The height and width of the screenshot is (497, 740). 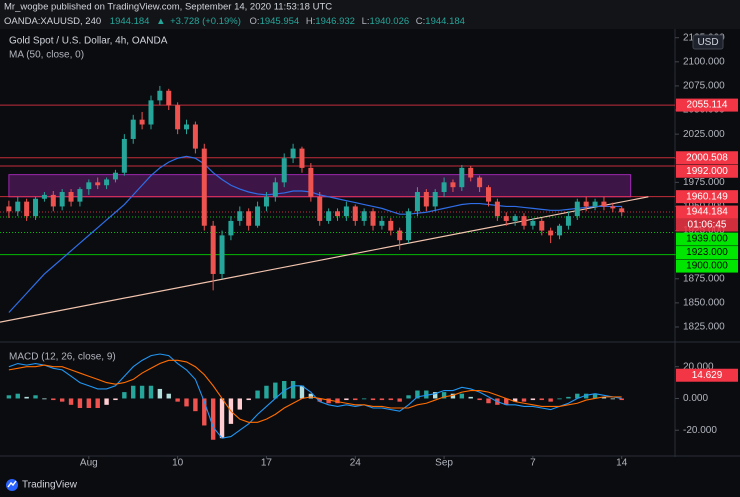 I want to click on macd-pane, so click(x=315, y=396).